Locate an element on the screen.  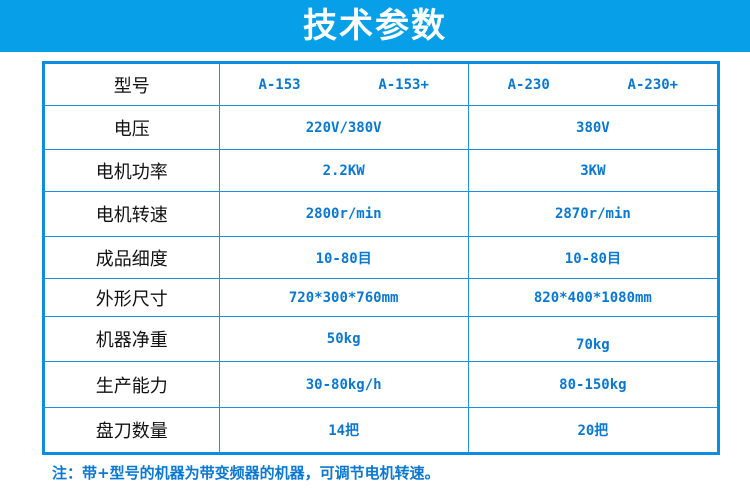
page-title: 技术参数 is located at coordinates (375, 26).